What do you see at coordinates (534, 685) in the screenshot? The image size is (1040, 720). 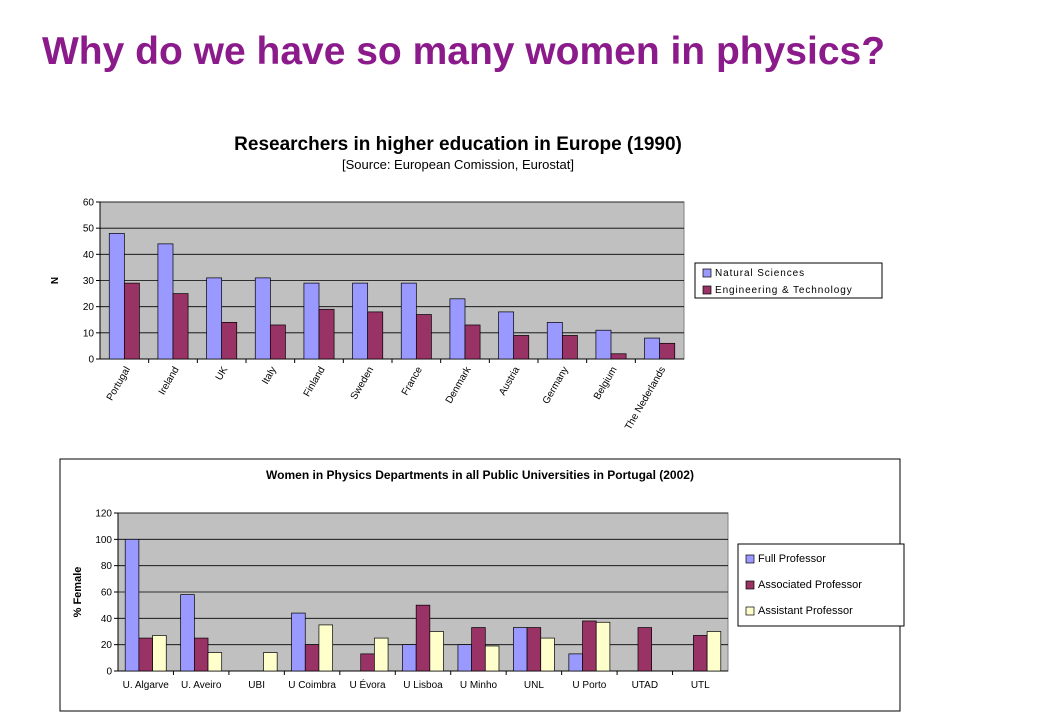 I see `x-tick-label: UNL` at bounding box center [534, 685].